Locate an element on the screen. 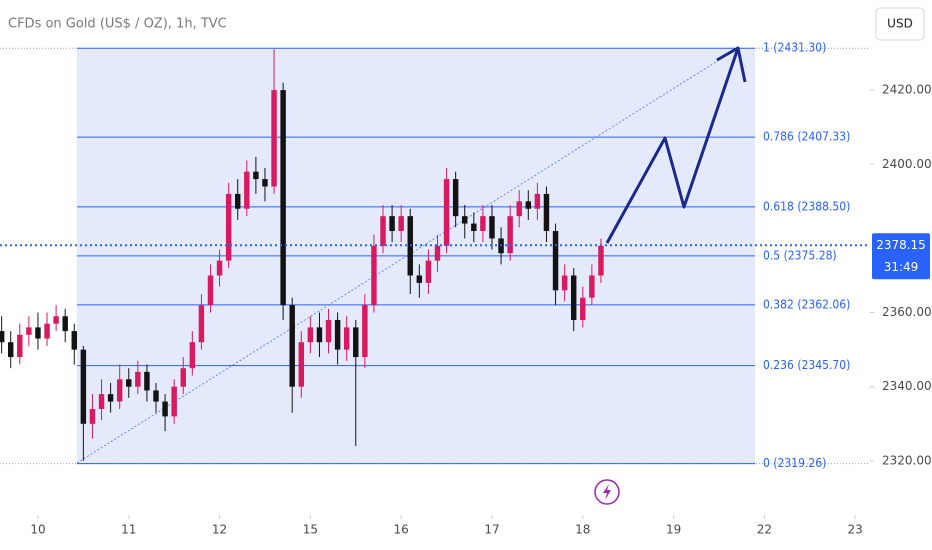 The height and width of the screenshot is (550, 932). x-tick-label: 16 is located at coordinates (401, 530).